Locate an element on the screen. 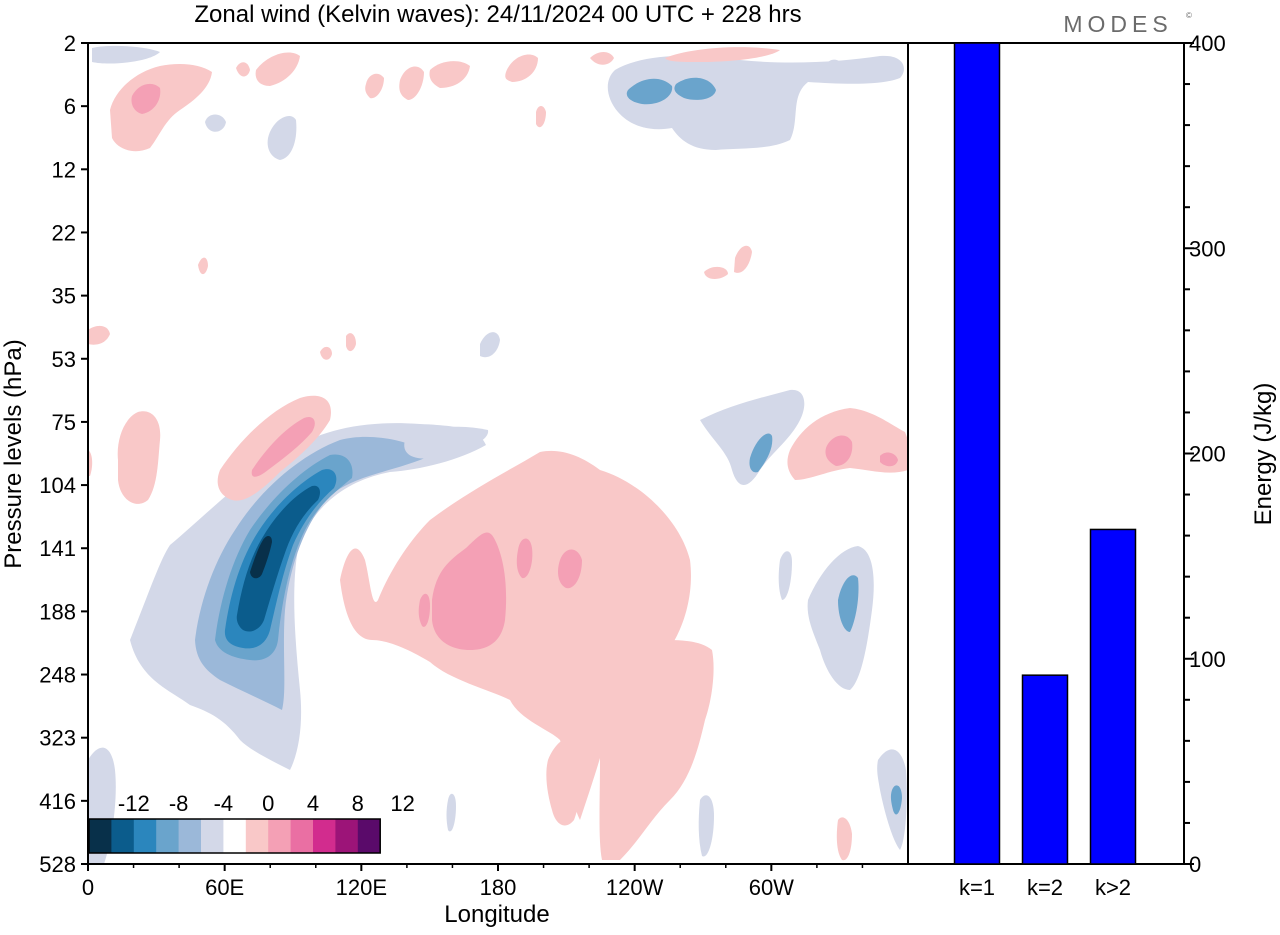 This screenshot has height=935, width=1280. pressure-tick-label: 22 is located at coordinates (64, 232).